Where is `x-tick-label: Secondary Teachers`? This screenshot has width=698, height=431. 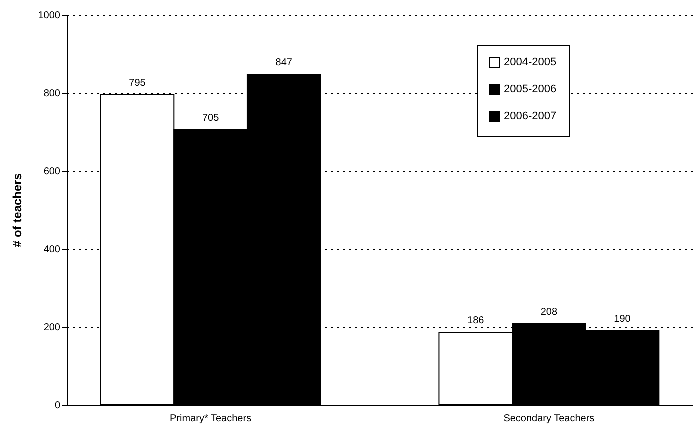
x-tick-label: Secondary Teachers is located at coordinates (549, 419).